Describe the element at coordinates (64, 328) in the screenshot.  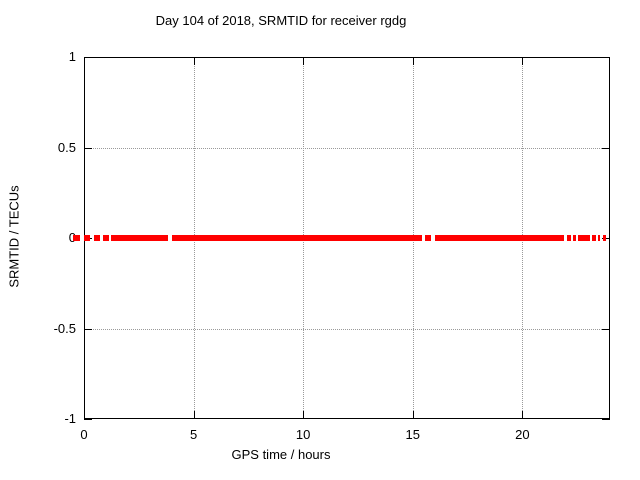
I see `y-tick-label: -0.5` at that location.